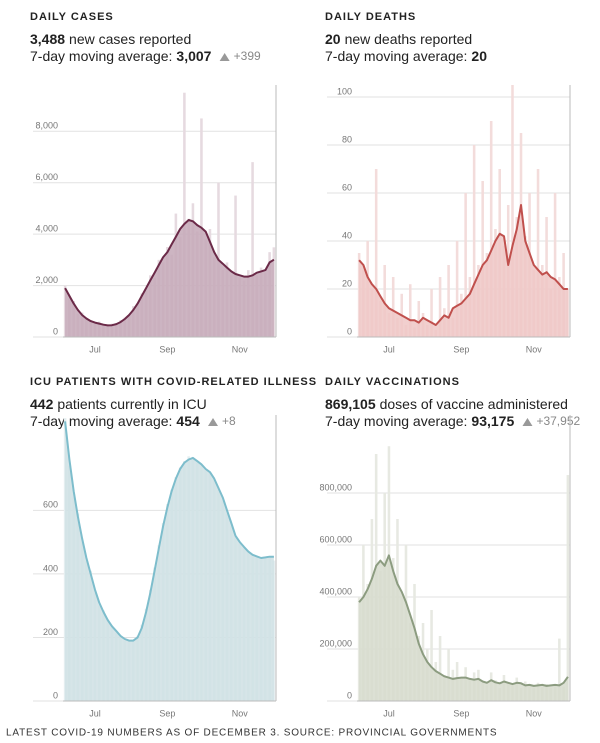  Describe the element at coordinates (347, 283) in the screenshot. I see `y-tick-label: 20` at that location.